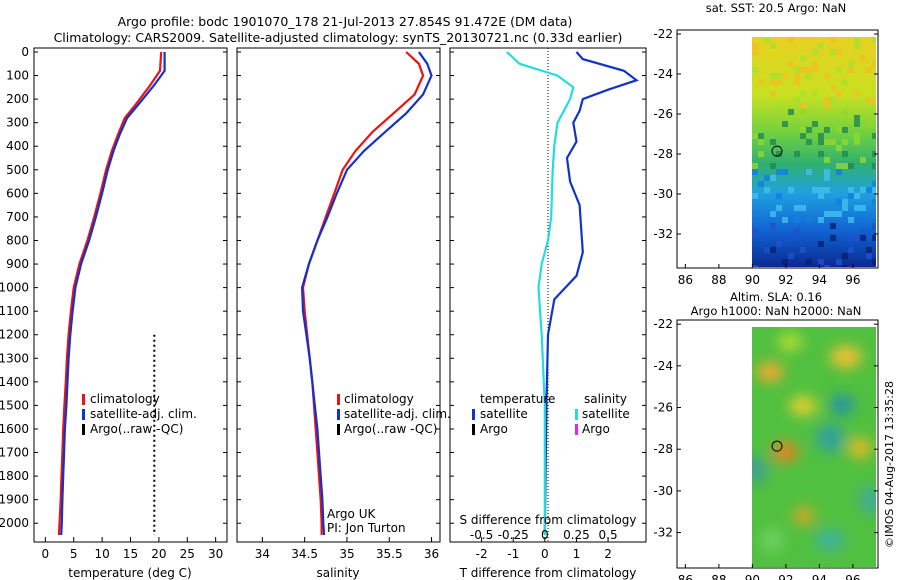  Describe the element at coordinates (129, 573) in the screenshot. I see `temperature-xlabel: temperature (deg C)` at that location.